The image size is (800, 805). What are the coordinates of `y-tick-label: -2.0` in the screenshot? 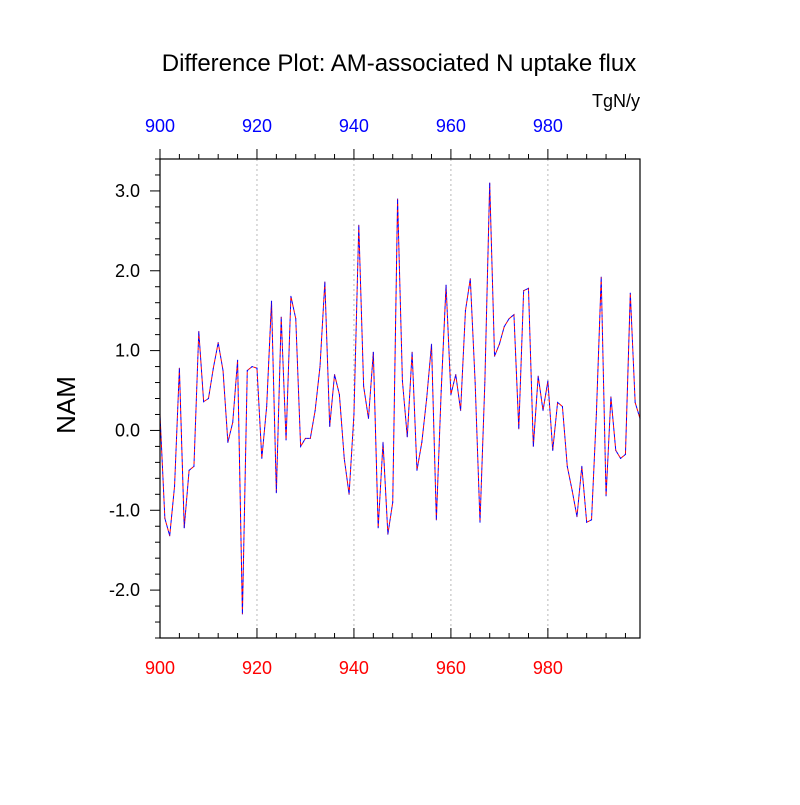 It's located at (124, 590).